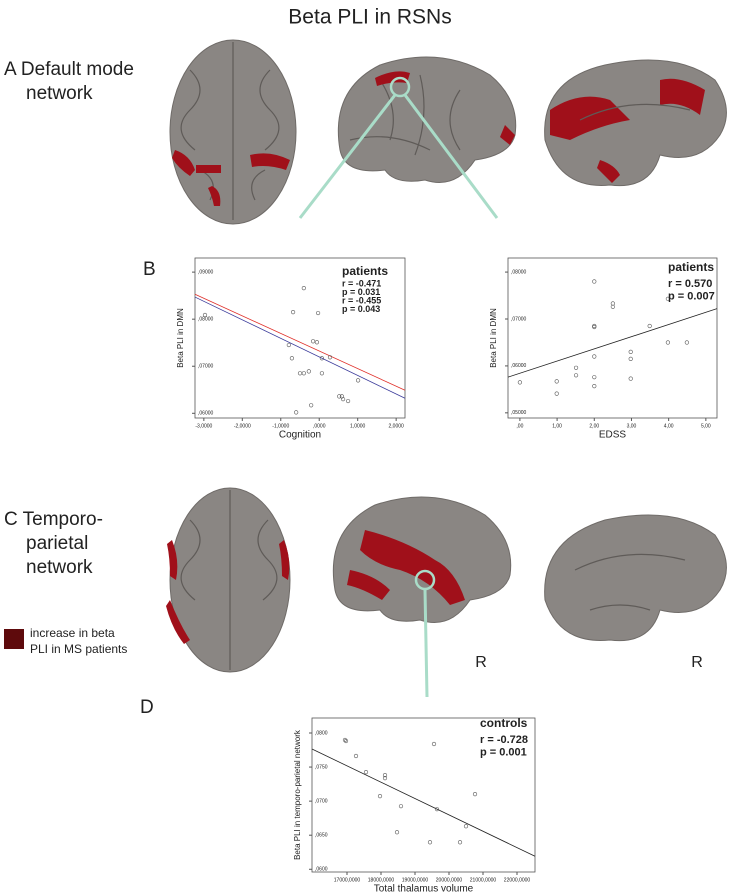  Describe the element at coordinates (319, 426) in the screenshot. I see `x-tick-label: ,0000` at that location.